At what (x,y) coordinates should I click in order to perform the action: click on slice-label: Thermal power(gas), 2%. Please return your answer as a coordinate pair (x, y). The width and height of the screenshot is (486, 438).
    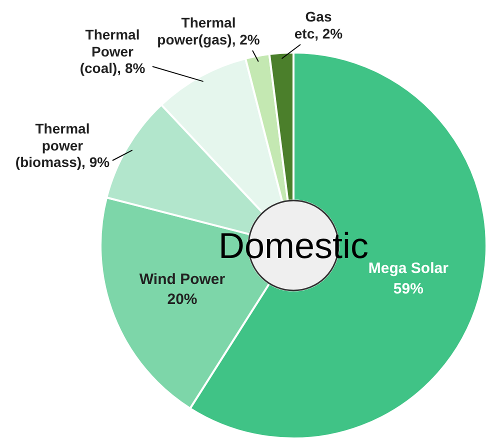
    Looking at the image, I should click on (208, 31).